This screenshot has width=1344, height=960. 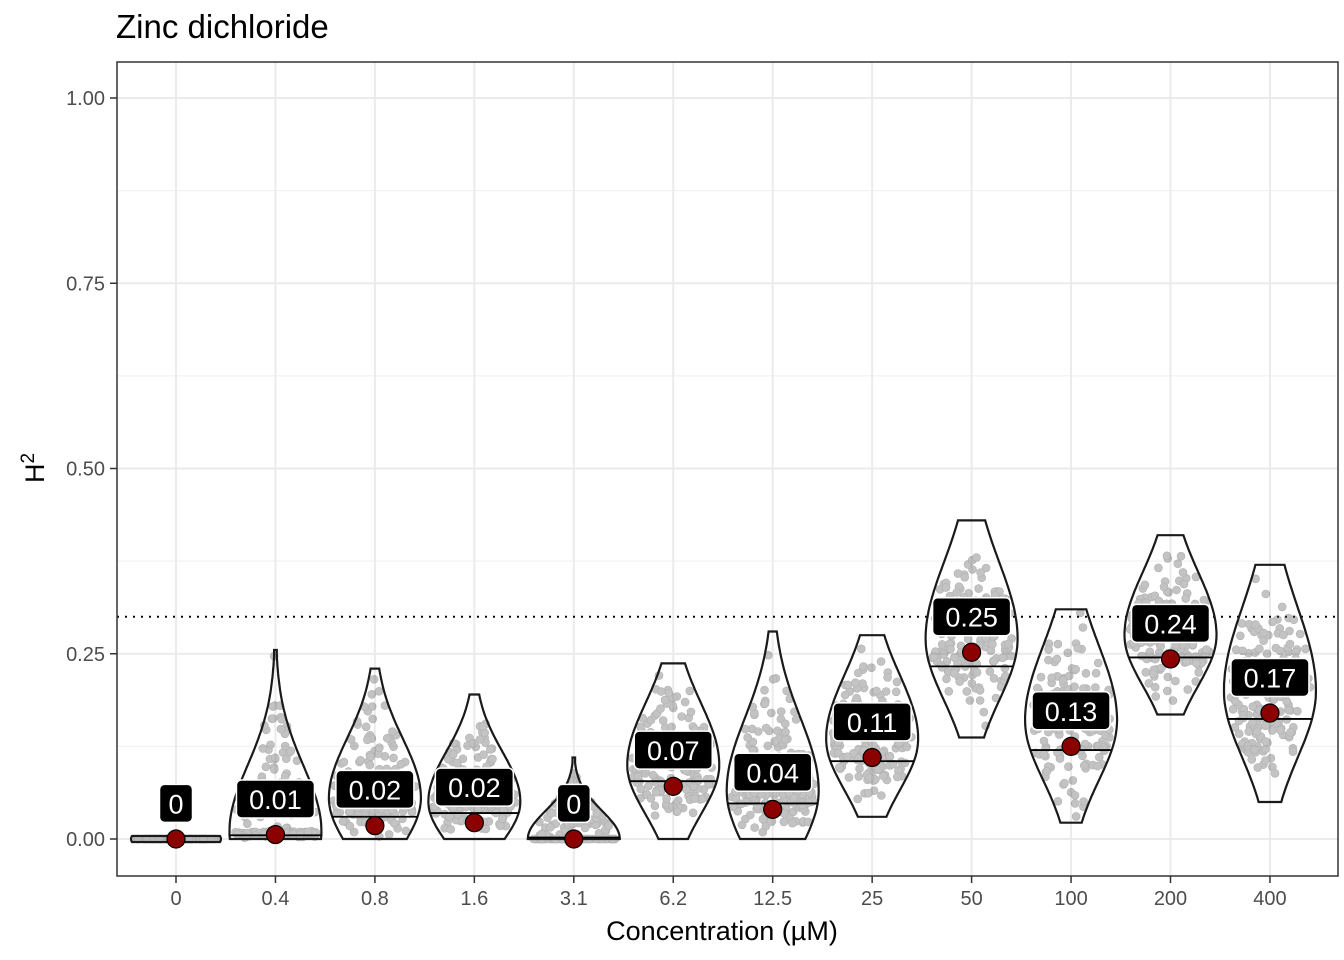 I want to click on y-tick-label: 0.50, so click(x=85, y=470).